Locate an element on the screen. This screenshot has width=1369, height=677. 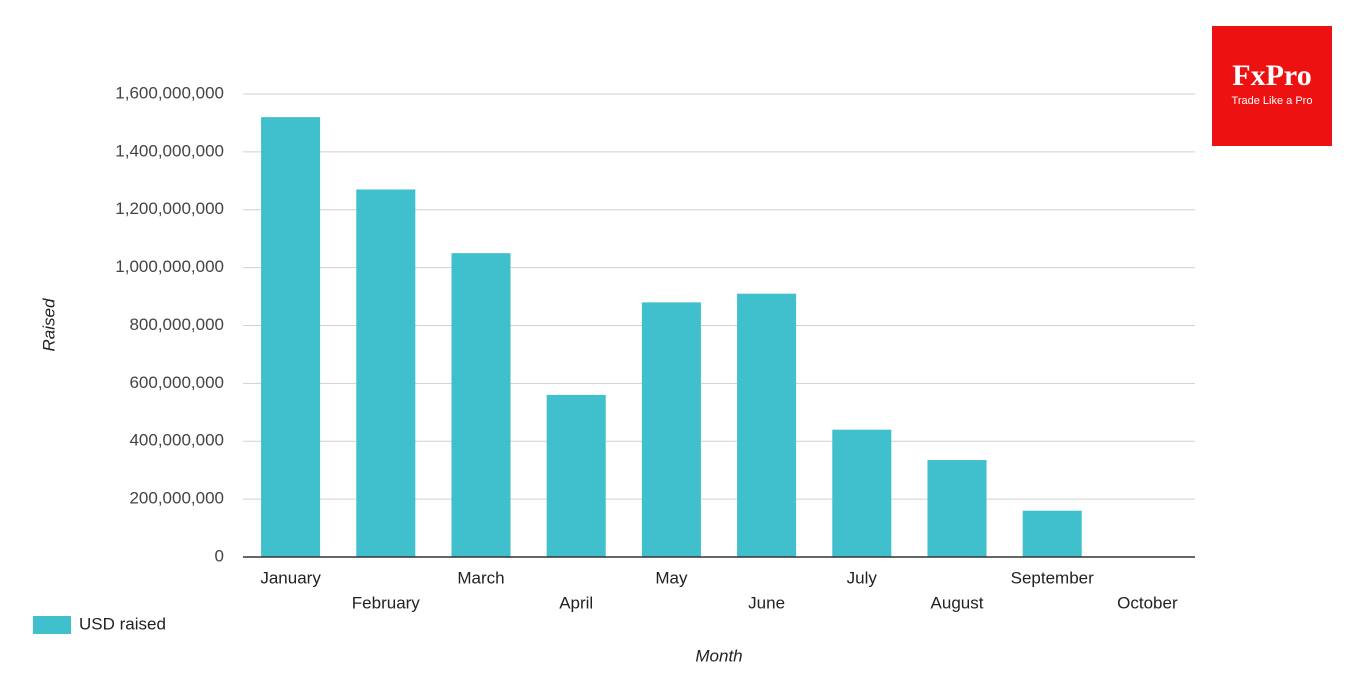
logo-box is located at coordinates (1272, 86).